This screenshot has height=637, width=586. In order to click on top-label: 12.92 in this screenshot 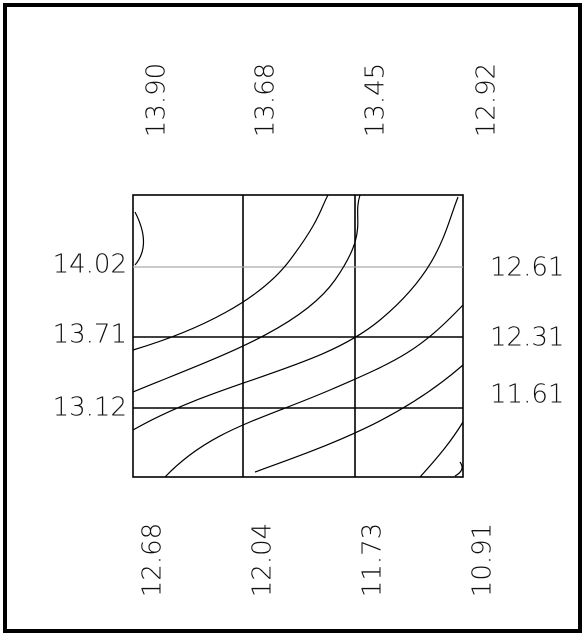, I will do `click(487, 100)`.